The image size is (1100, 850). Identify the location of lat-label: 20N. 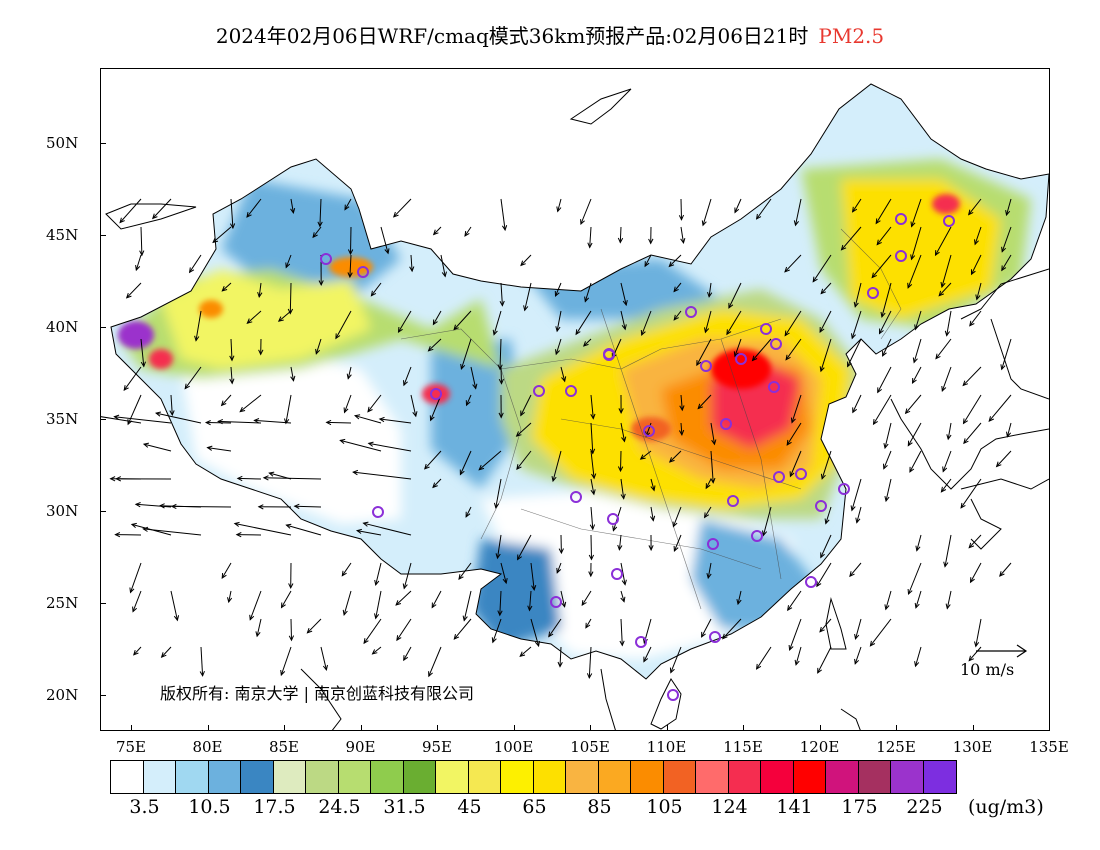
(62, 695).